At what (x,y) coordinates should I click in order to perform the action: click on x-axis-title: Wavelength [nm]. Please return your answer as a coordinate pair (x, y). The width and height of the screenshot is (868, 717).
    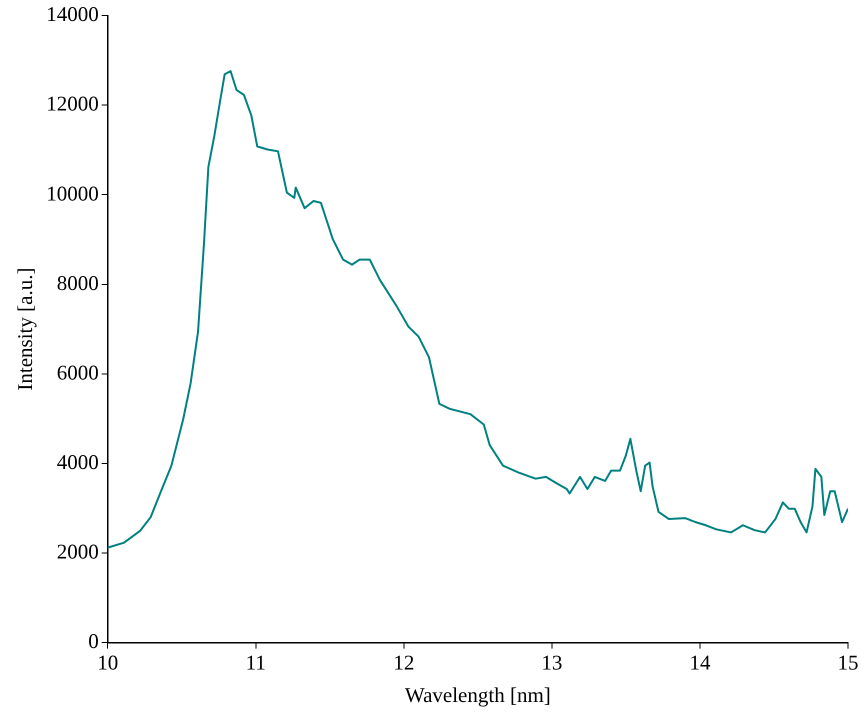
    Looking at the image, I should click on (477, 694).